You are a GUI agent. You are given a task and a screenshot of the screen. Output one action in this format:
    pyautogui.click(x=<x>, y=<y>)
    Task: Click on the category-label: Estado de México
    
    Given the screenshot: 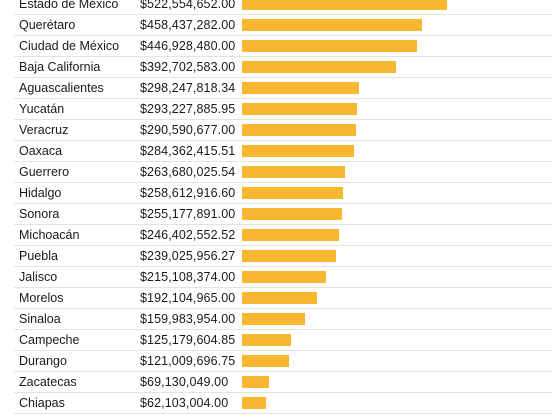 What is the action you would take?
    pyautogui.click(x=69, y=5)
    